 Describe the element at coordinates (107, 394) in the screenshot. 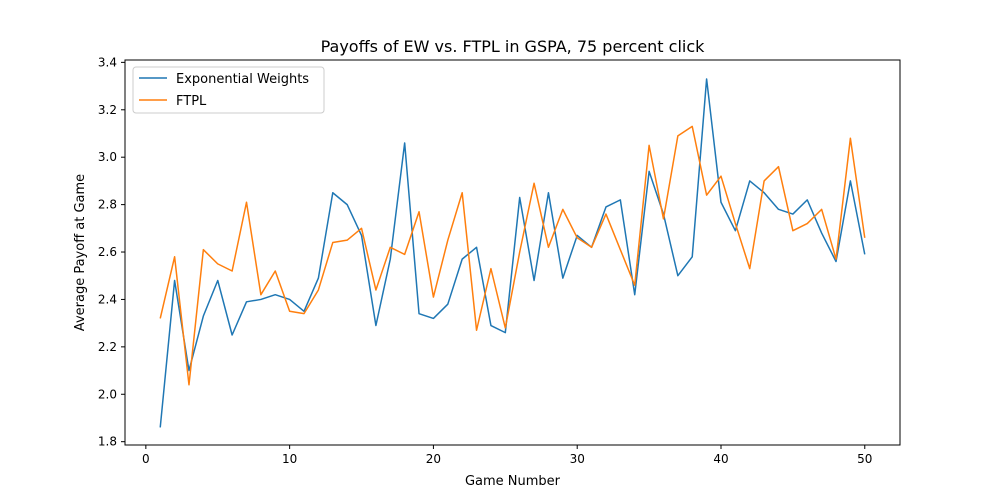

I see `y-tick-label: 2.0` at that location.